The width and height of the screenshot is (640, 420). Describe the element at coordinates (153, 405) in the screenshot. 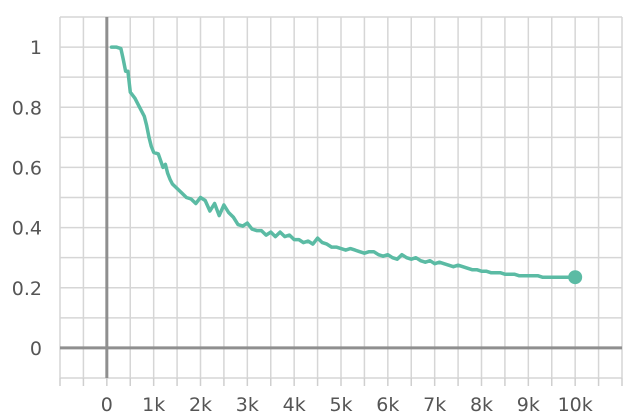

I see `x-tick-label: 1k` at that location.